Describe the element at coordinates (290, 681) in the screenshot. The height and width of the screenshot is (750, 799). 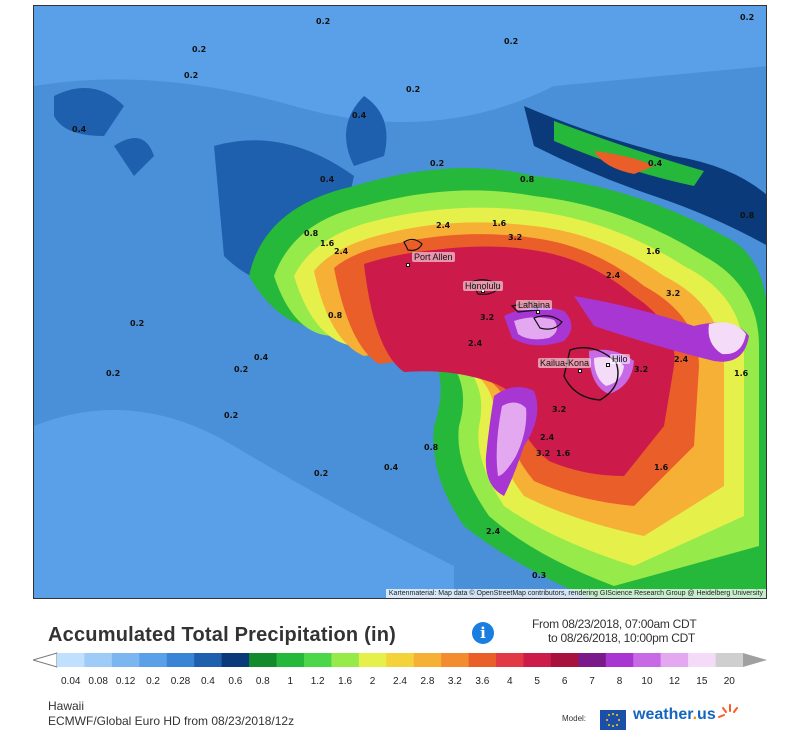
I see `legend-label: 1` at that location.